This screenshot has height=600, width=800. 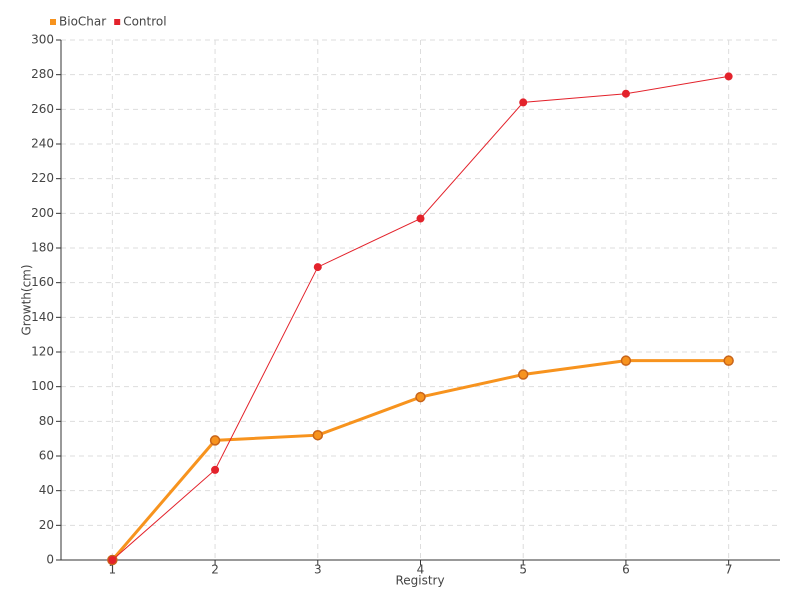 What do you see at coordinates (46, 421) in the screenshot?
I see `y-tick-label: 80` at bounding box center [46, 421].